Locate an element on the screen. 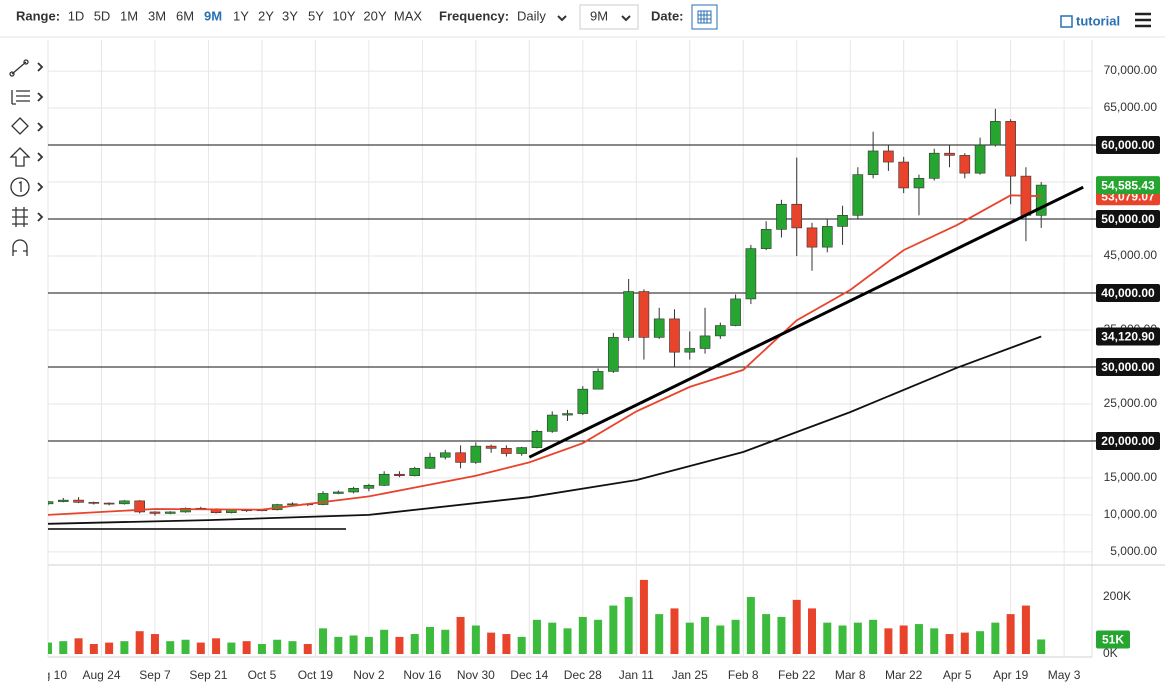 The width and height of the screenshot is (1165, 699). tutorial-link: tutorial is located at coordinates (1098, 20).